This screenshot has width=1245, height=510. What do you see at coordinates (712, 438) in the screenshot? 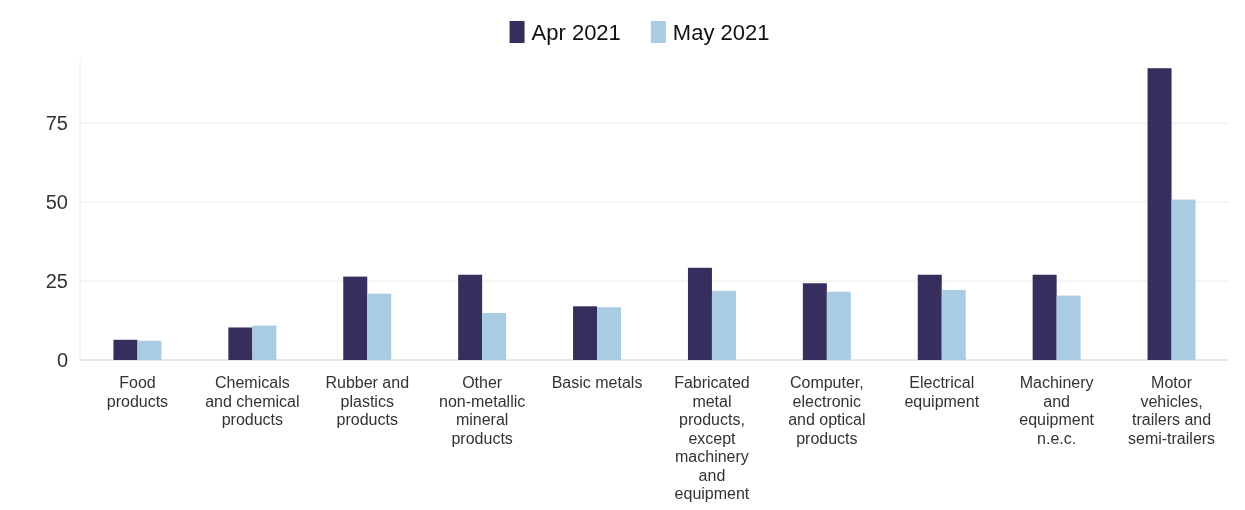
I see `x-tick-label: Fabricated metal products, except machinery and equipment` at bounding box center [712, 438].